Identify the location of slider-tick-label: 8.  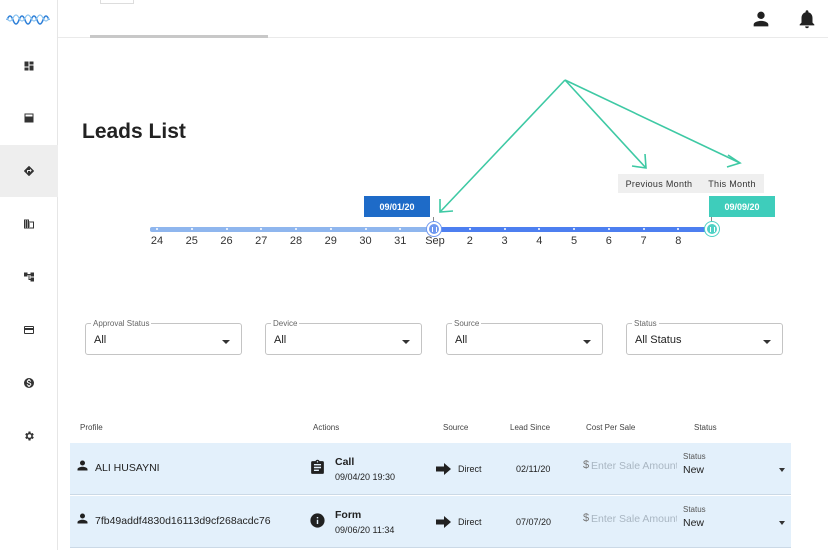
(678, 241).